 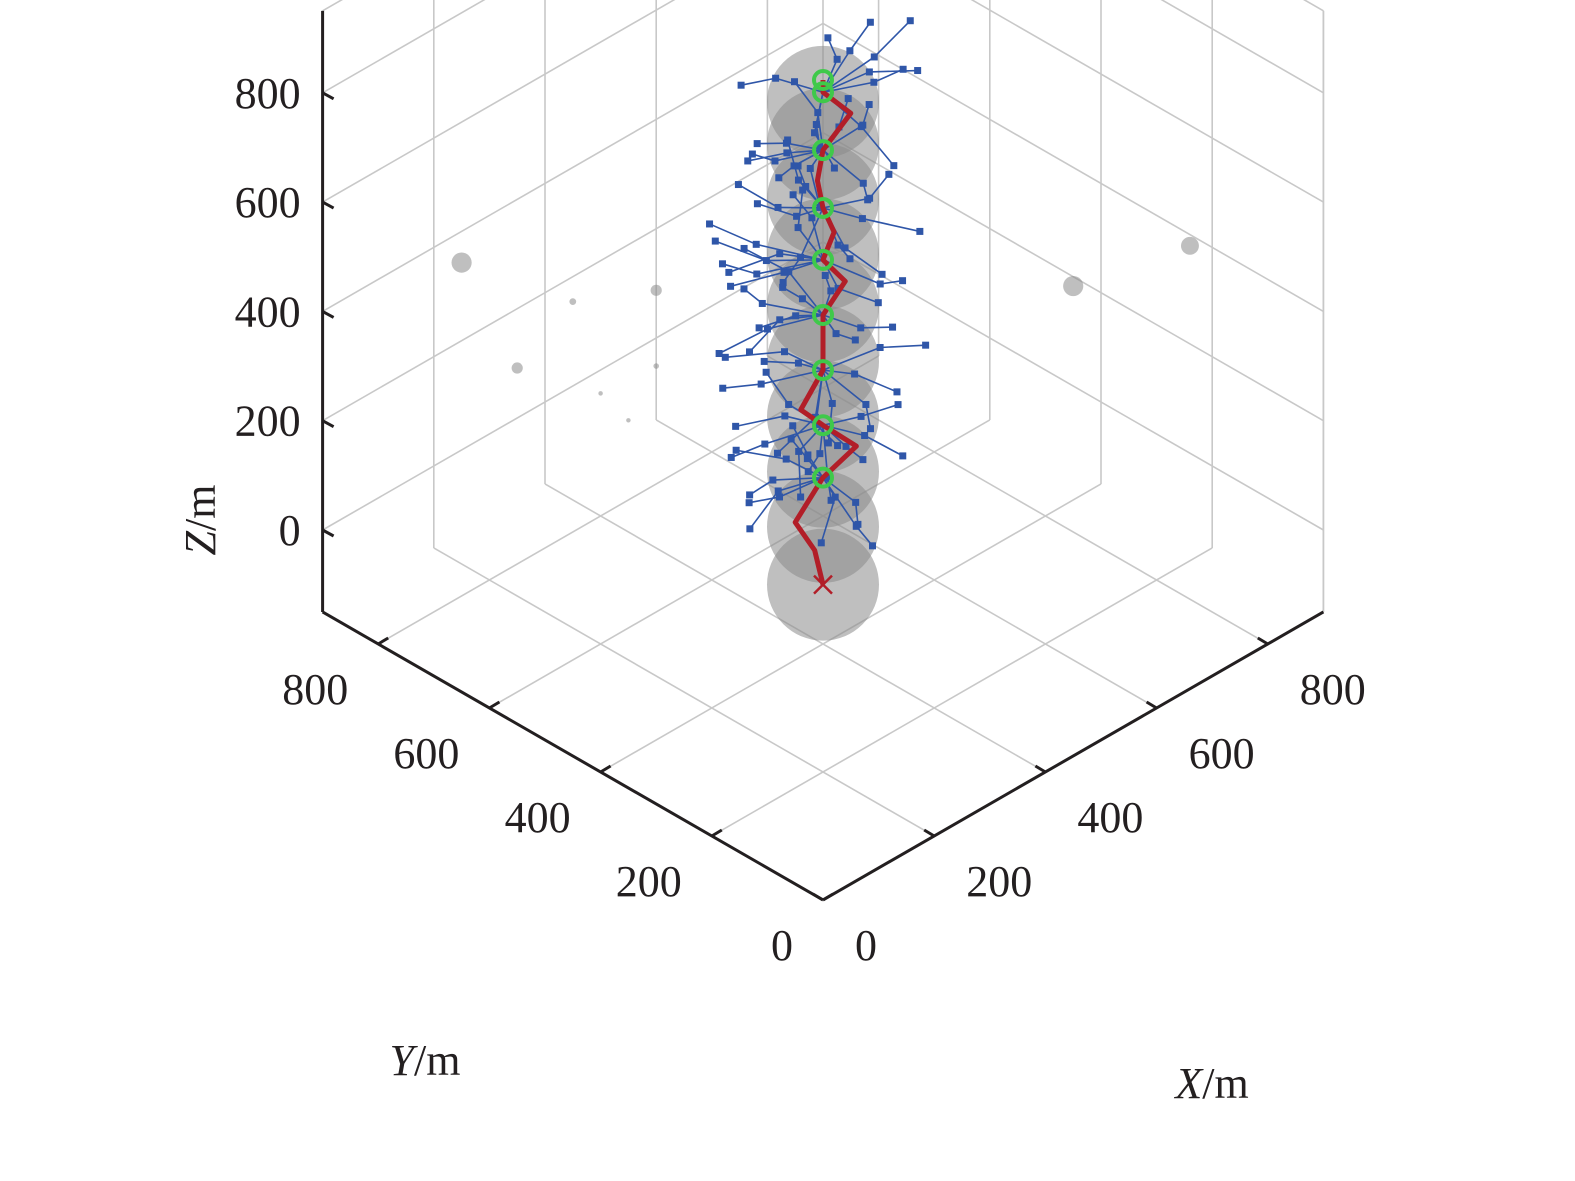 I want to click on x-tick-label: 400, so click(x=1110, y=817).